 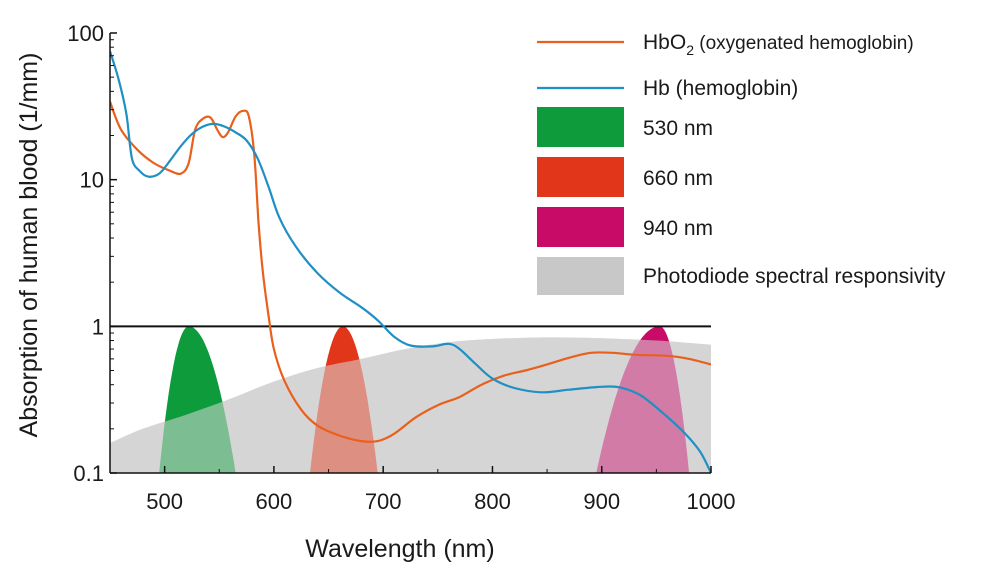 I want to click on x-tick-label: 800, so click(x=492, y=501).